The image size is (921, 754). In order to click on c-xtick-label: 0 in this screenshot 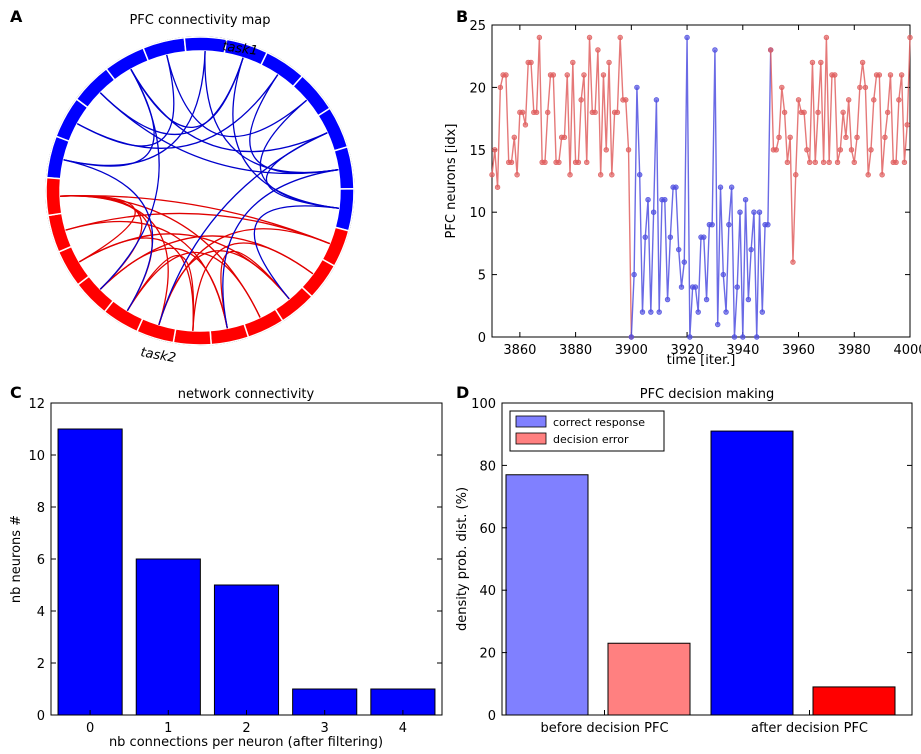, I will do `click(90, 728)`.